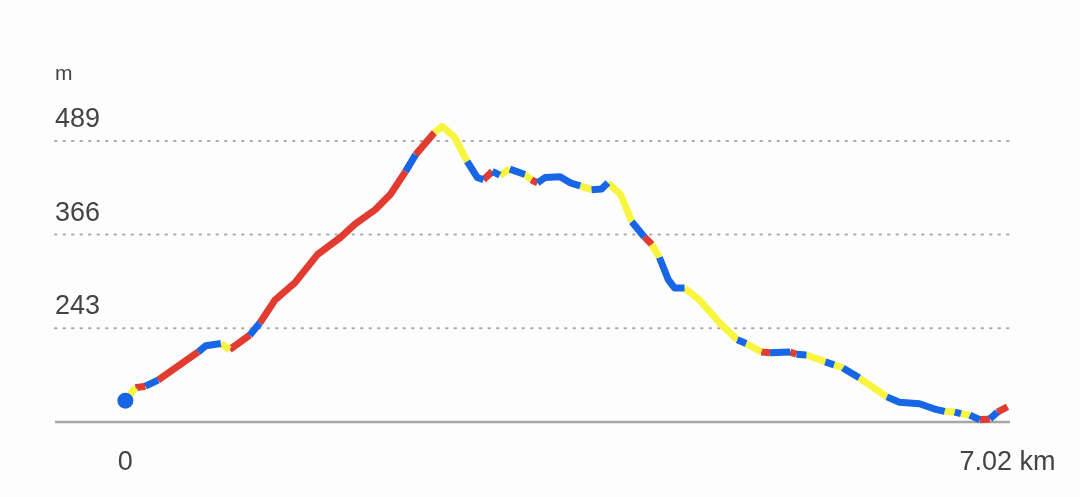 Image resolution: width=1080 pixels, height=497 pixels. Describe the element at coordinates (125, 461) in the screenshot. I see `x-tick-label: 0` at that location.